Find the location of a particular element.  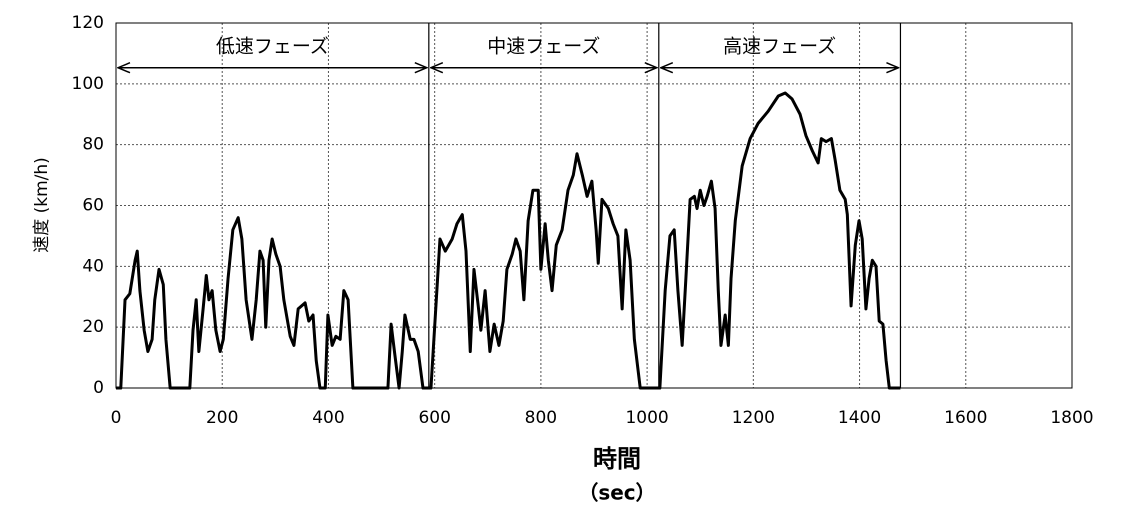

y-tick-label: 120 is located at coordinates (88, 23).